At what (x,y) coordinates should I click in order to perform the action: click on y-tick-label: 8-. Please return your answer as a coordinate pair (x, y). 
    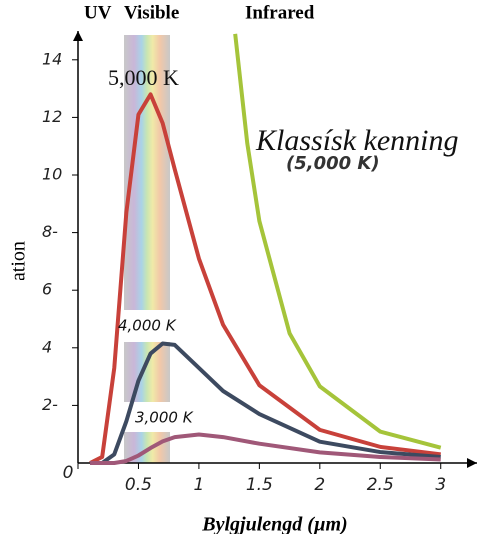
    Looking at the image, I should click on (50, 231).